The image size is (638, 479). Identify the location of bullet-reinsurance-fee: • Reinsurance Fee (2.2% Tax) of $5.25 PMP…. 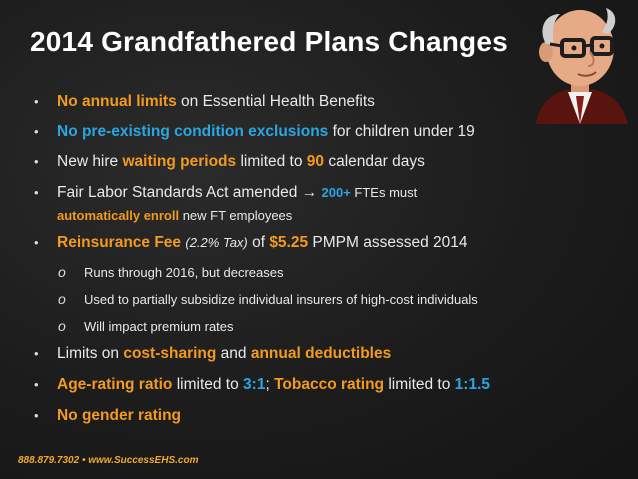
(251, 242).